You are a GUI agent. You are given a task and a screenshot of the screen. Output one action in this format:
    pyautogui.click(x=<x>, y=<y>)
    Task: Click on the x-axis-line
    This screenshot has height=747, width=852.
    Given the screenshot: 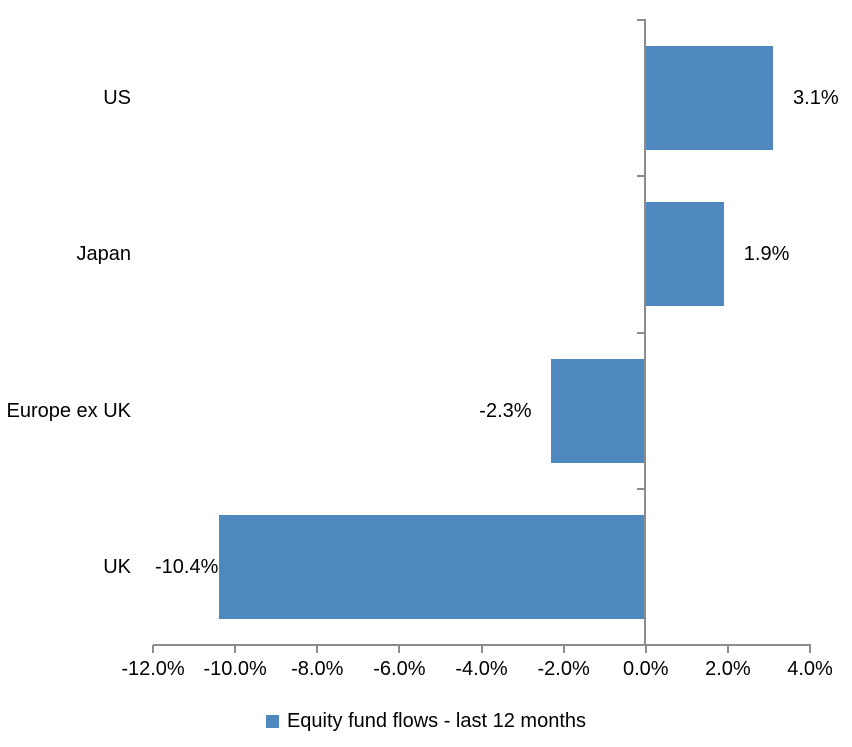 What is the action you would take?
    pyautogui.click(x=482, y=645)
    